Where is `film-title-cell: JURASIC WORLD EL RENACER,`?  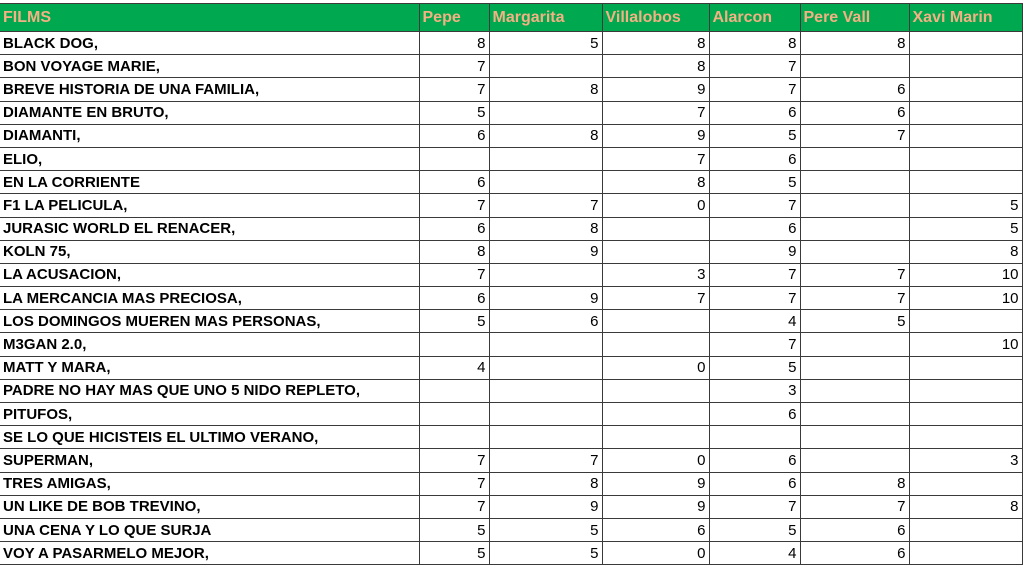
film-title-cell: JURASIC WORLD EL RENACER, is located at coordinates (210, 228).